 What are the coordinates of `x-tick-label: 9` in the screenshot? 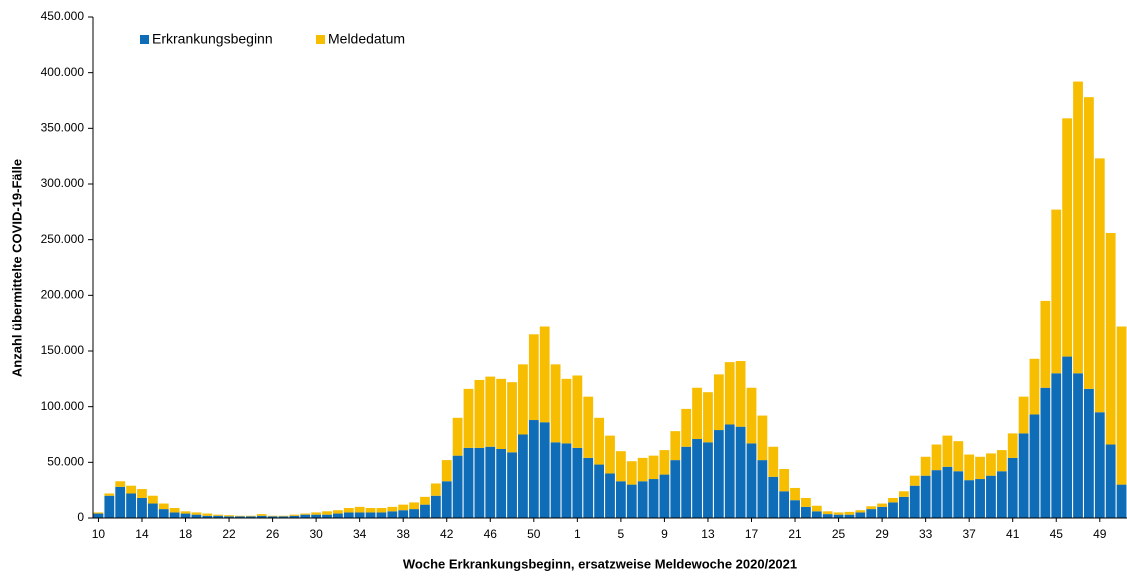 It's located at (664, 534).